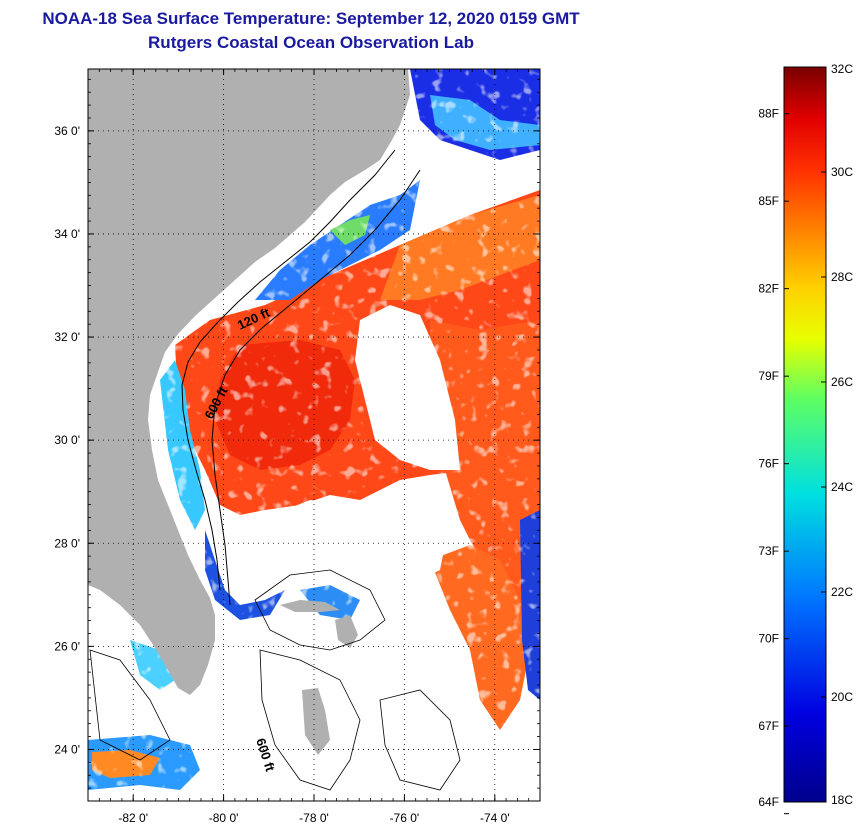  I want to click on colorbar-fahrenheit-label: 70F, so click(768, 639).